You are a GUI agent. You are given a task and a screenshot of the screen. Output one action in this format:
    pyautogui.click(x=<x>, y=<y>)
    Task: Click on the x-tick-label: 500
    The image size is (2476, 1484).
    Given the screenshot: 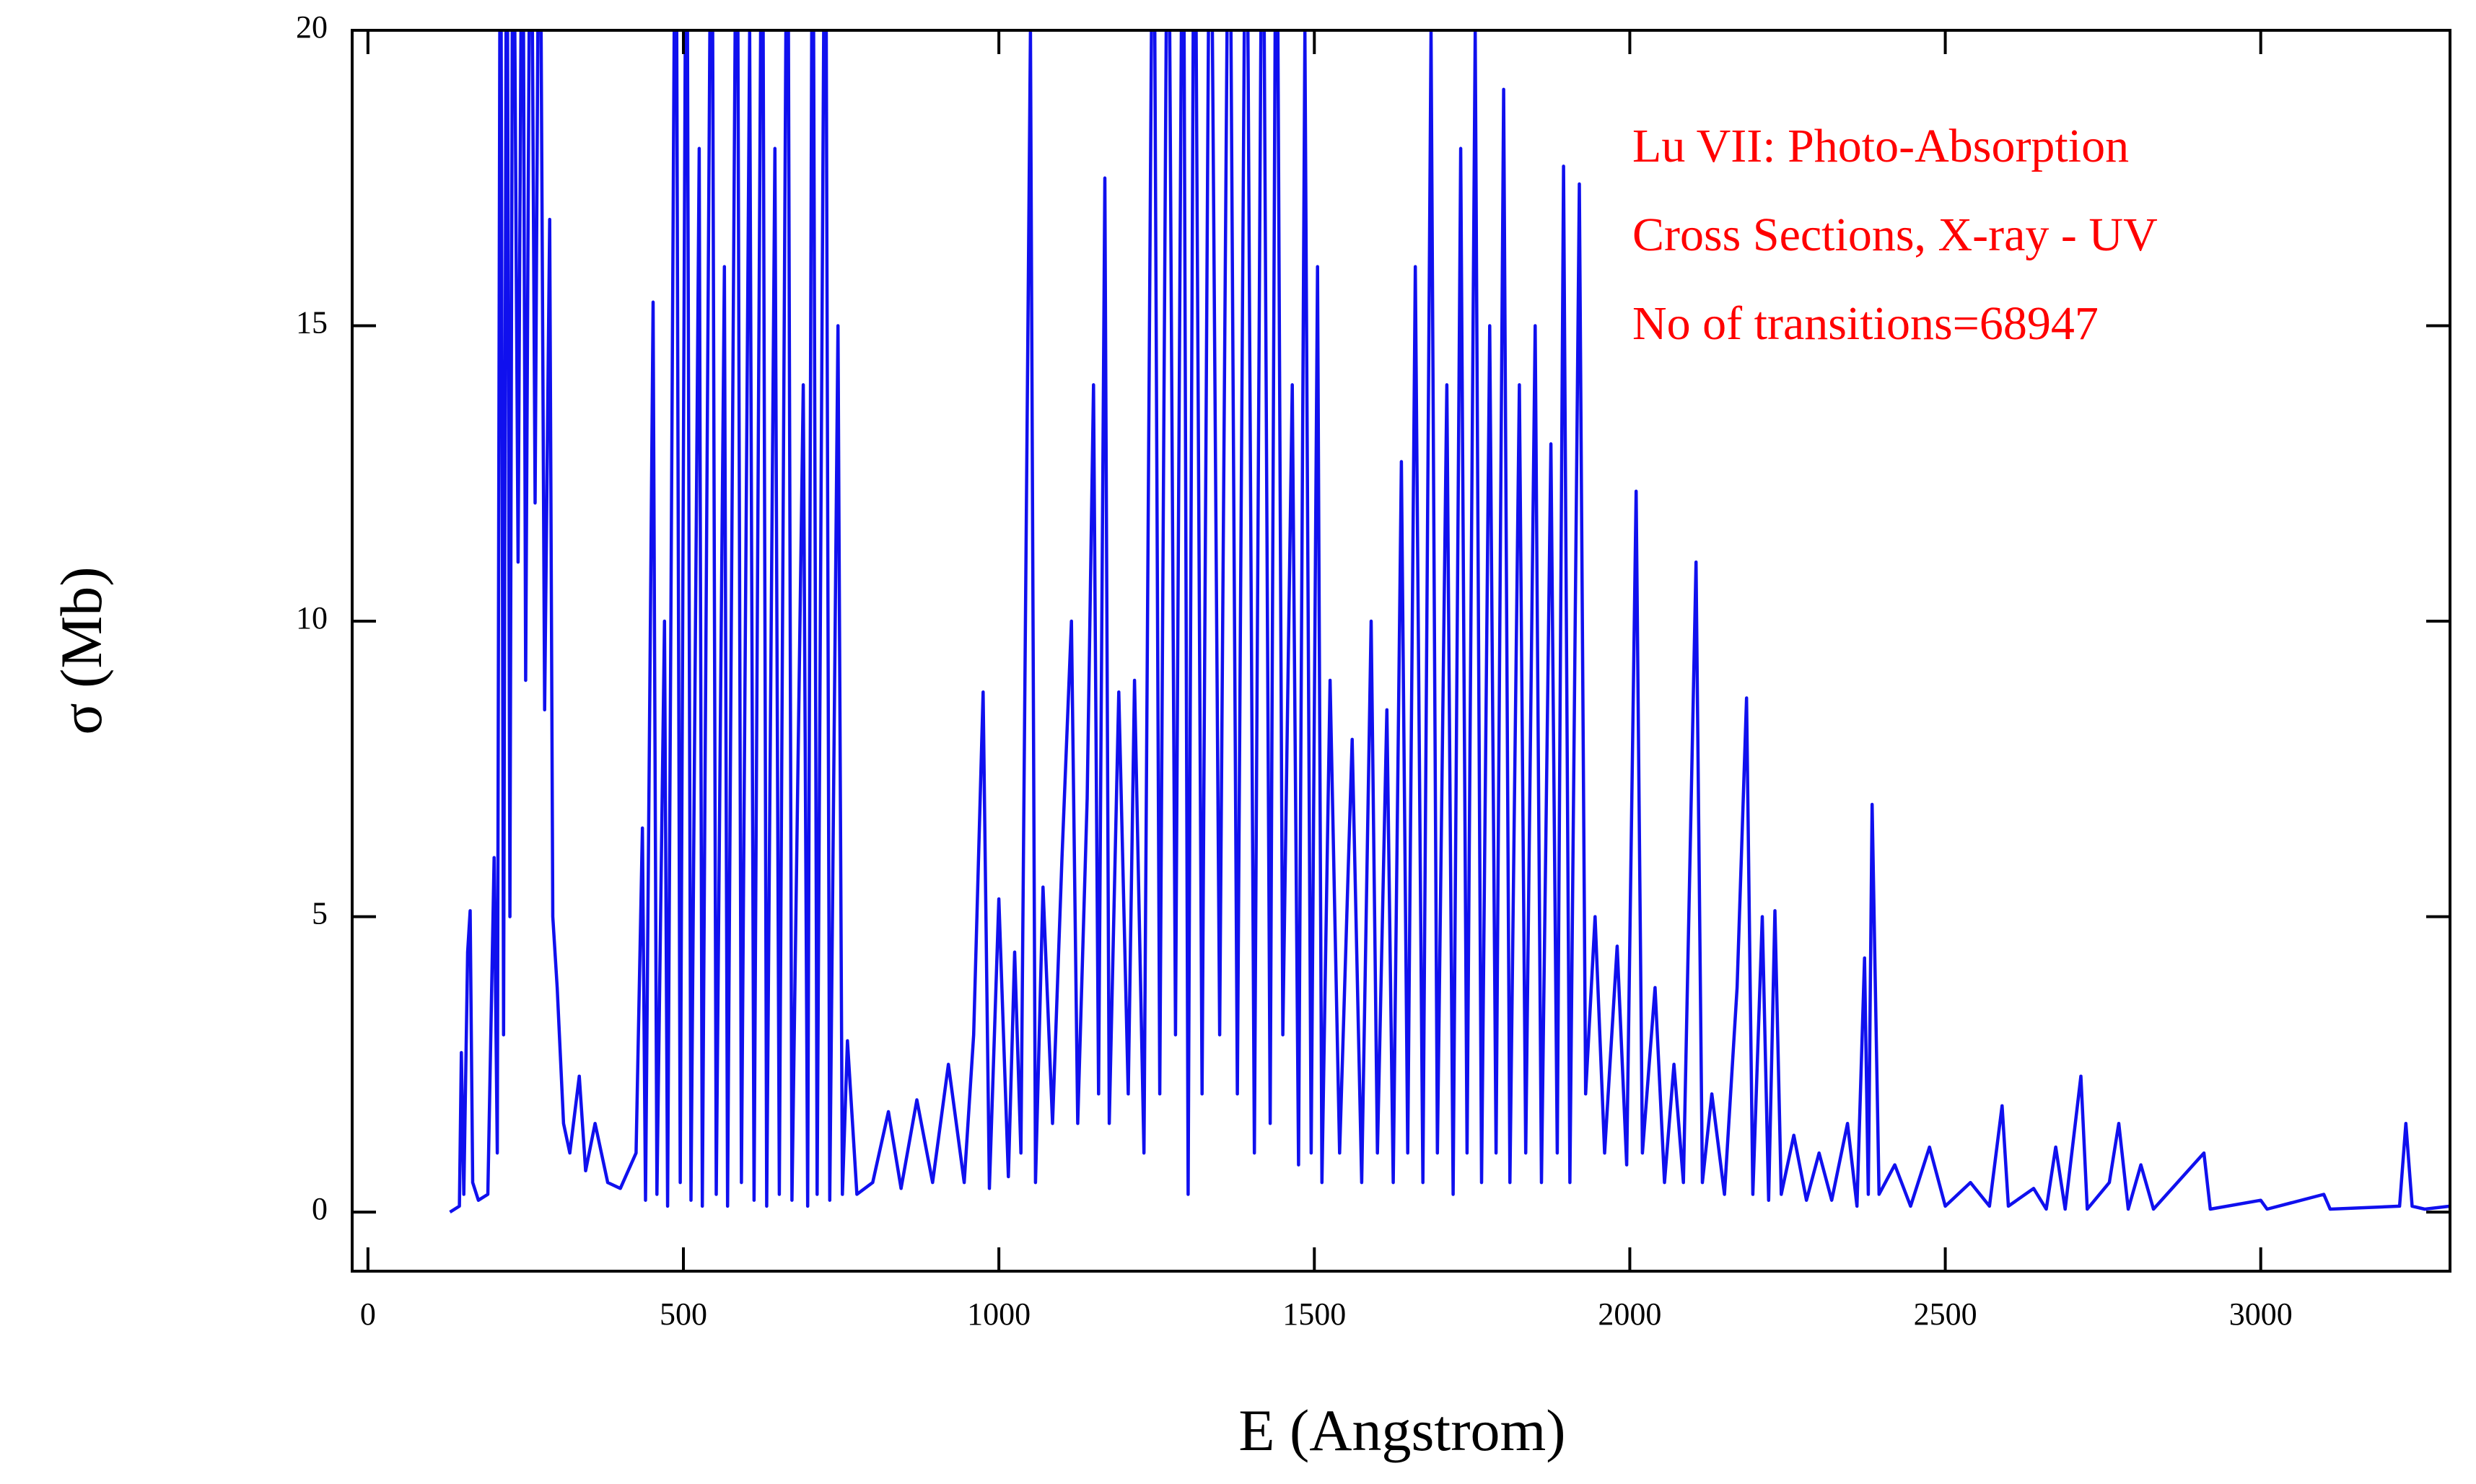 What is the action you would take?
    pyautogui.click(x=683, y=1314)
    